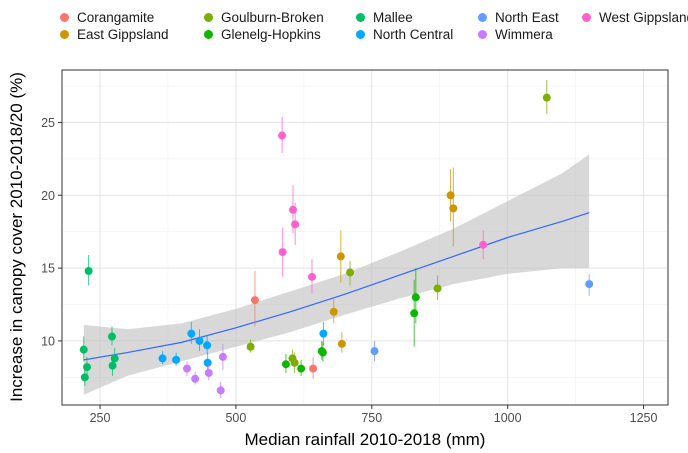 The height and width of the screenshot is (453, 688). I want to click on legend-item: North East, so click(518, 17).